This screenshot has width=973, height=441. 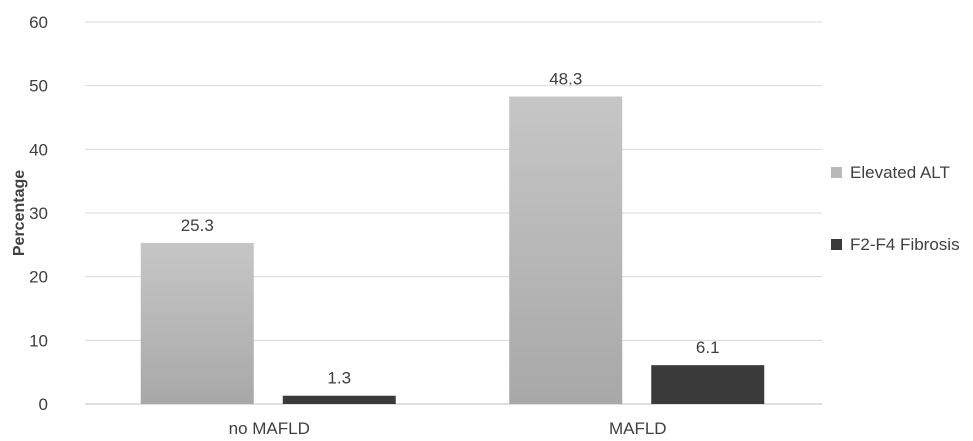 What do you see at coordinates (339, 378) in the screenshot?
I see `data-label: 1.3` at bounding box center [339, 378].